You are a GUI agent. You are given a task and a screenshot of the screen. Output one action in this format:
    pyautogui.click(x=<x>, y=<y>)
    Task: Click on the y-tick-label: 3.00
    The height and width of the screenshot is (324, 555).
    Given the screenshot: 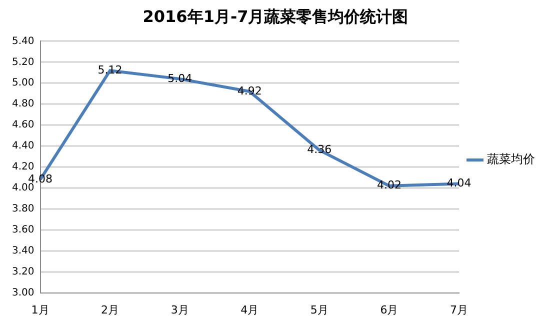 What is the action you would take?
    pyautogui.click(x=23, y=292)
    